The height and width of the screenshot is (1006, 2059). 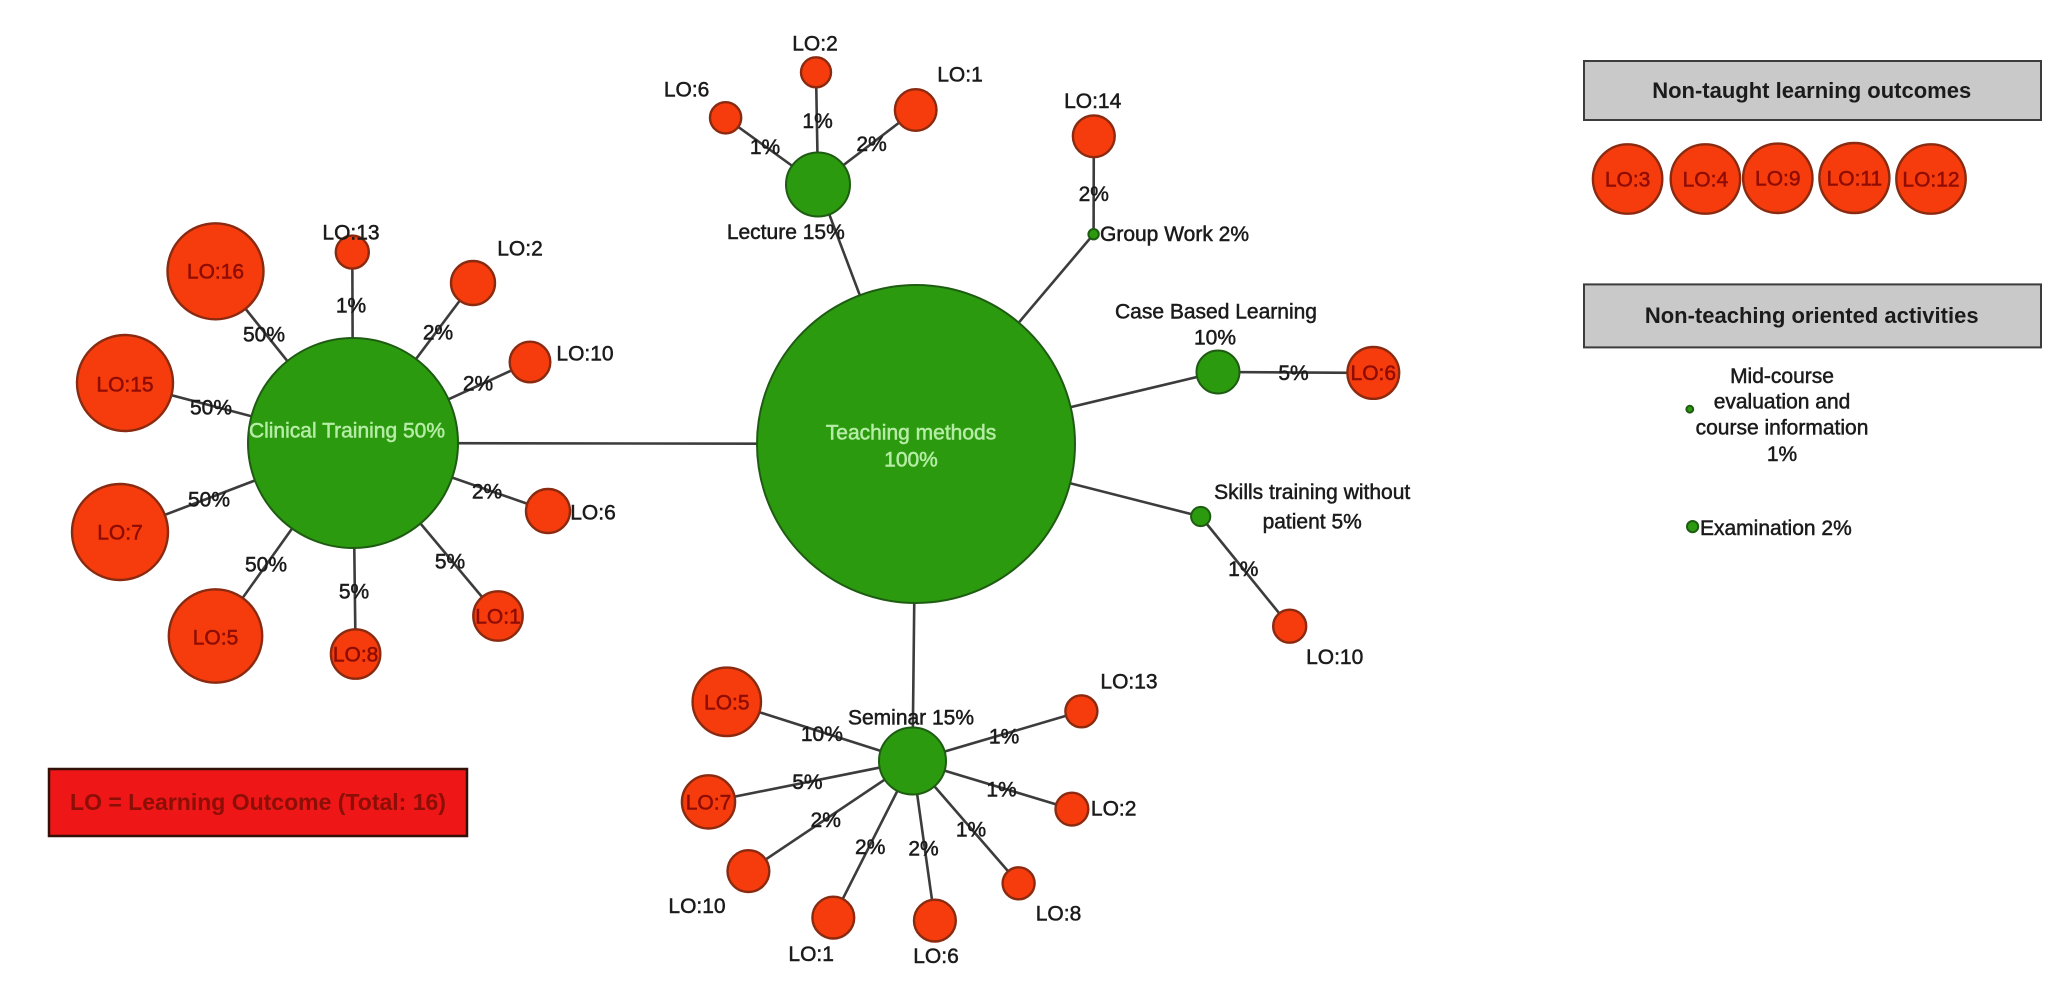 What do you see at coordinates (1930, 179) in the screenshot?
I see `svg-text: LO:12` at bounding box center [1930, 179].